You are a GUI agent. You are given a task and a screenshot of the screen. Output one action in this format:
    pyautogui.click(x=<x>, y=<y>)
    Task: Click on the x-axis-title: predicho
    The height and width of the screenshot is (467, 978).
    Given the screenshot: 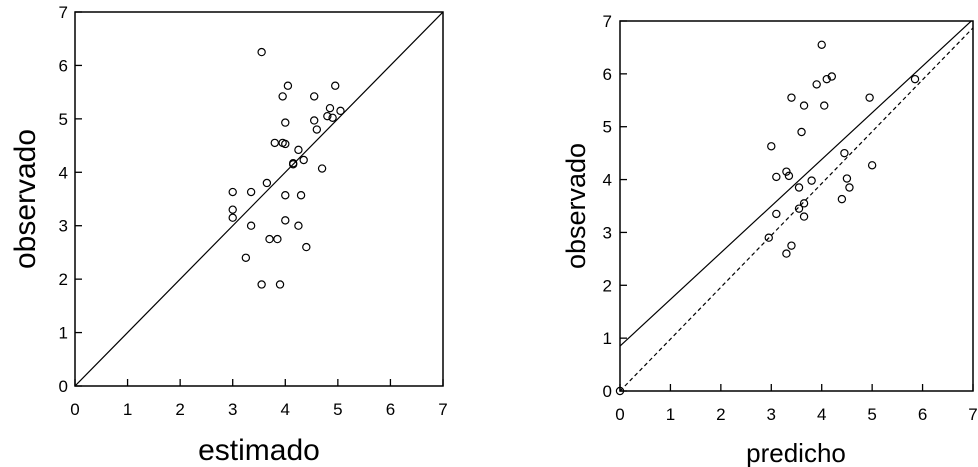 What is the action you would take?
    pyautogui.click(x=796, y=452)
    